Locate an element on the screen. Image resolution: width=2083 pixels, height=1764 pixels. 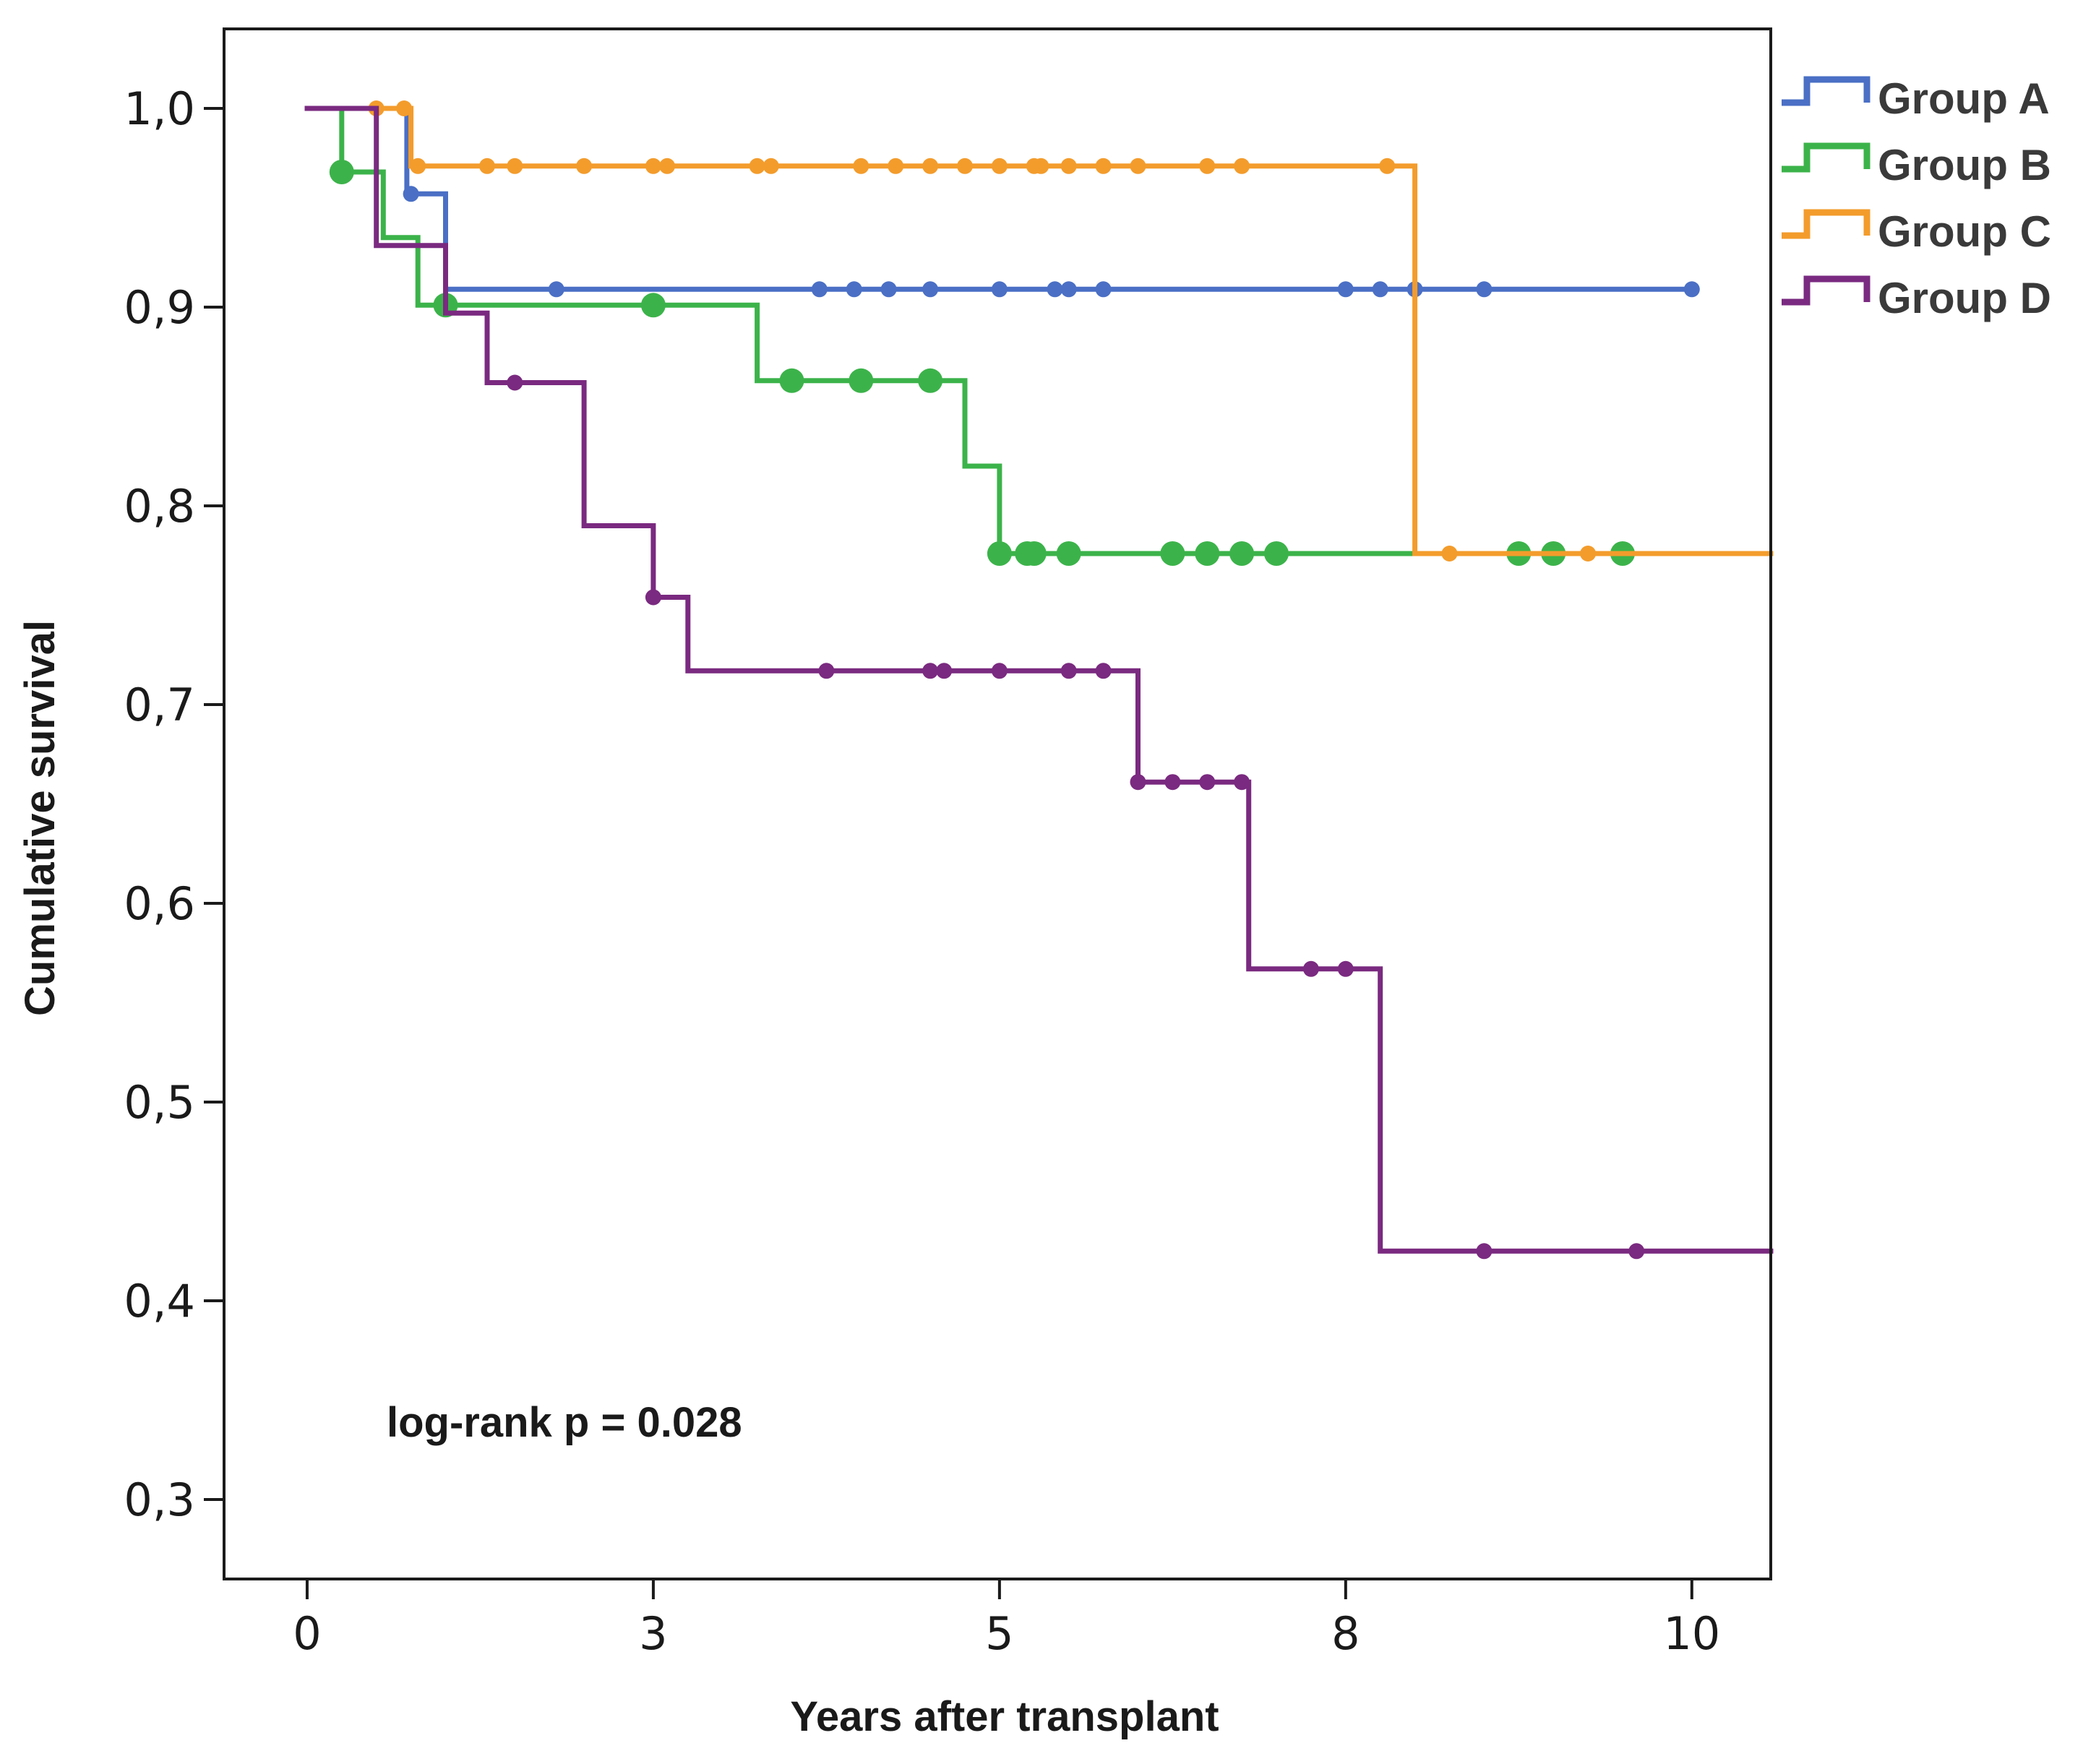
y-tick-label: 0,3 is located at coordinates (159, 1499).